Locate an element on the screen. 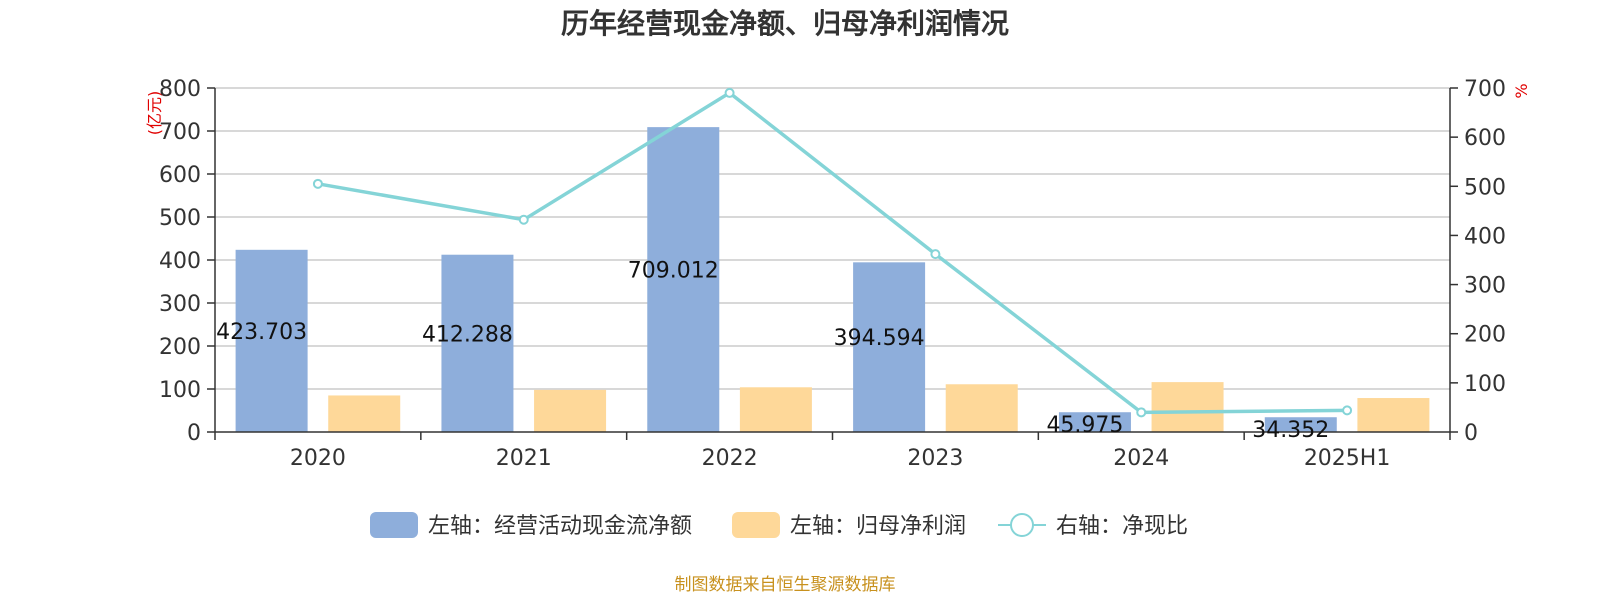  left-axis-tick-label: 200 is located at coordinates (180, 347).